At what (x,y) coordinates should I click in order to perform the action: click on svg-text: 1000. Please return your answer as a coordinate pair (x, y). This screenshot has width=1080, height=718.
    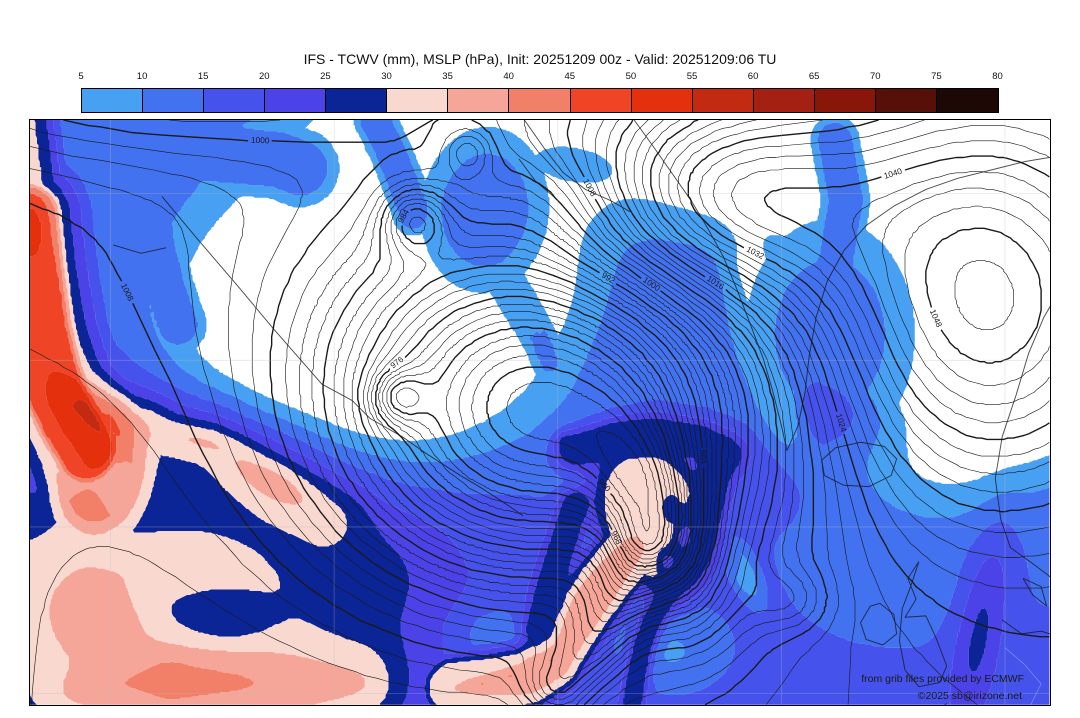
    Looking at the image, I should click on (260, 140).